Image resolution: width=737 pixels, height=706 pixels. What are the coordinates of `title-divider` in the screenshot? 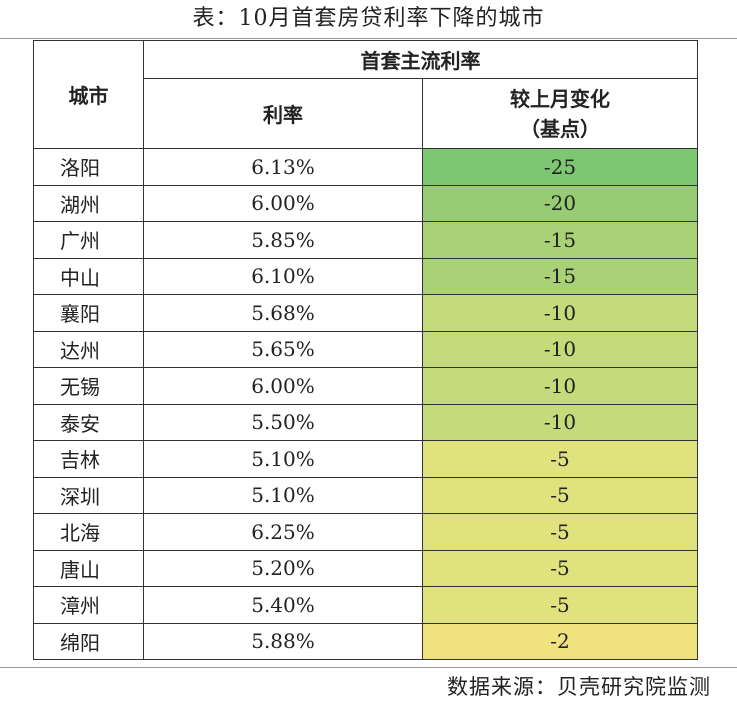 It's located at (368, 38).